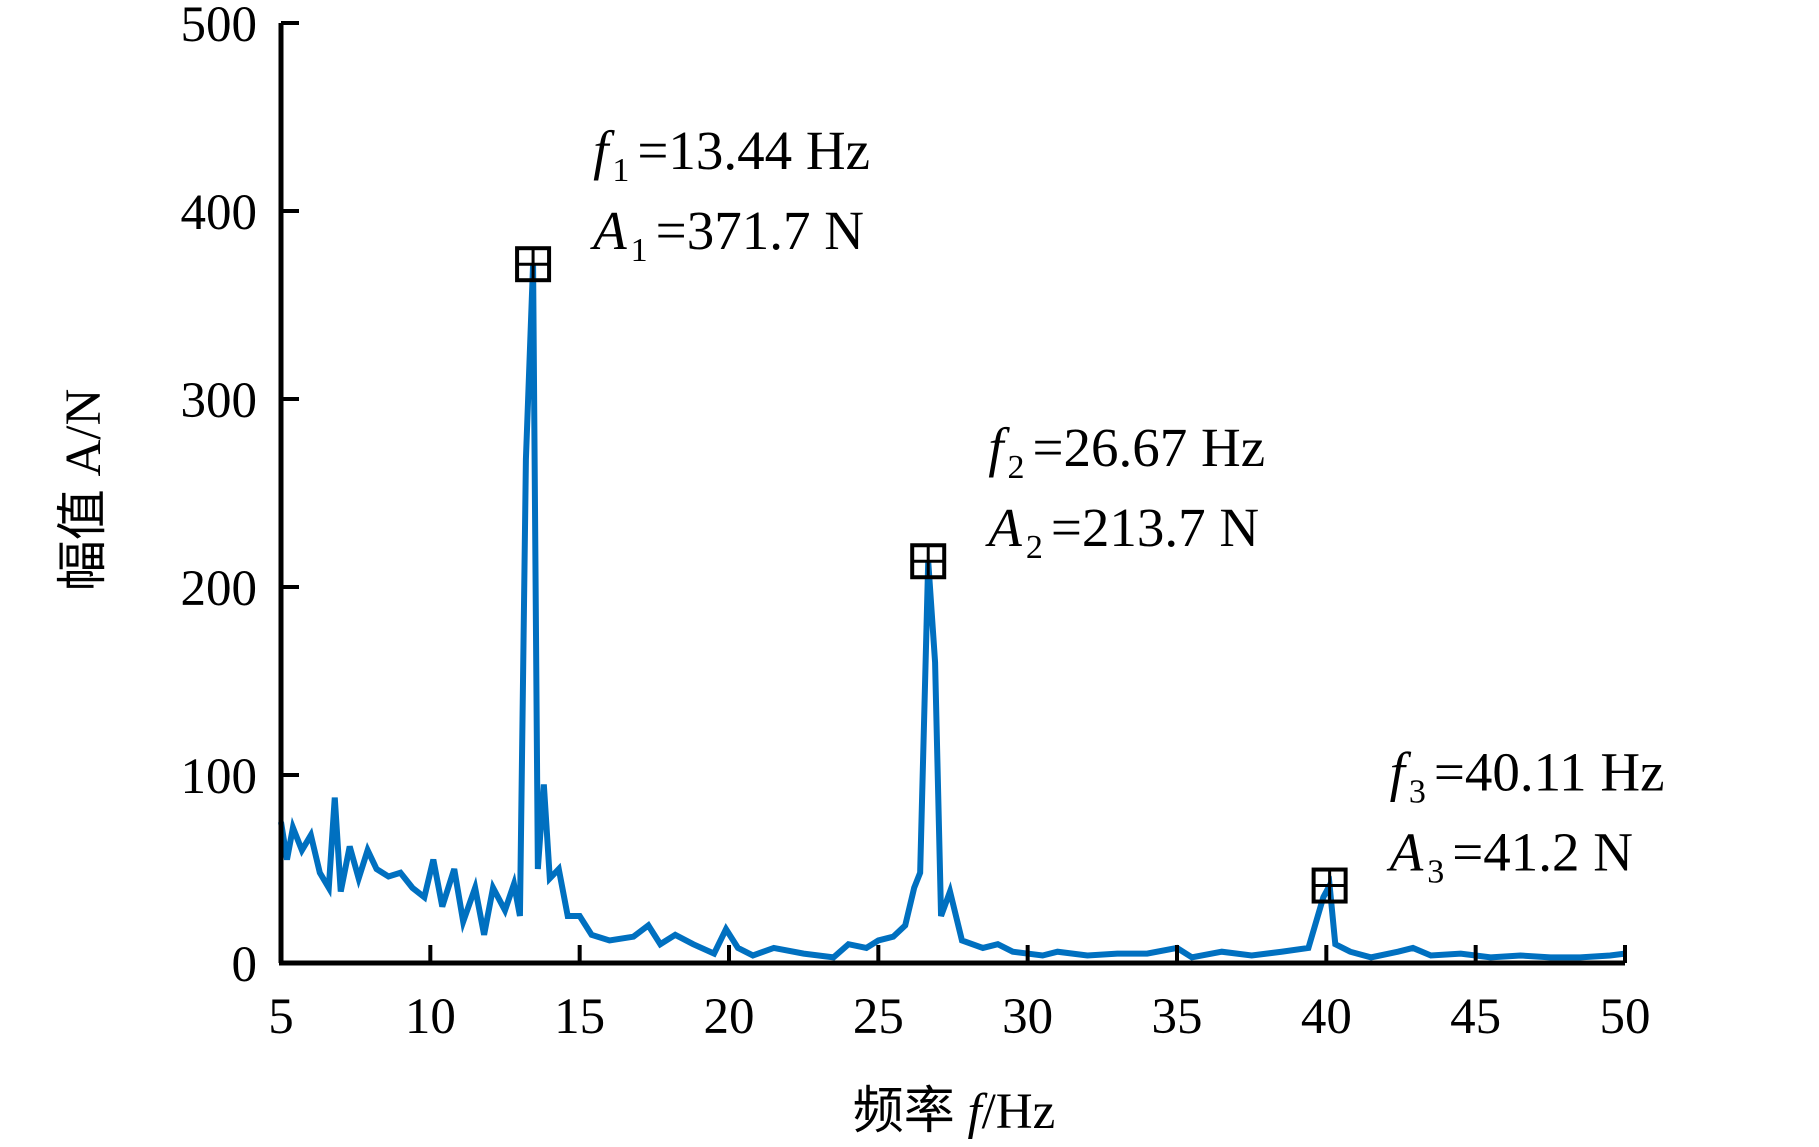 The image size is (1819, 1147). What do you see at coordinates (1027, 1017) in the screenshot?
I see `x-tick-label: 30` at bounding box center [1027, 1017].